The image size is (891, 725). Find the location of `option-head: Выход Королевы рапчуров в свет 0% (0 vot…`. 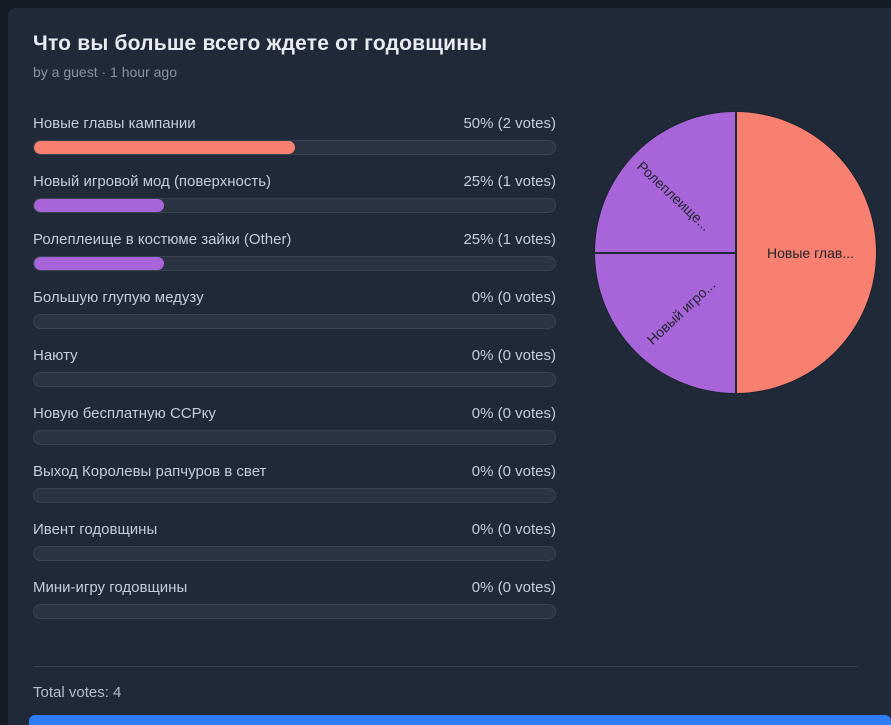

option-head: Выход Королевы рапчуров в свет 0% (0 vot… is located at coordinates (294, 472).